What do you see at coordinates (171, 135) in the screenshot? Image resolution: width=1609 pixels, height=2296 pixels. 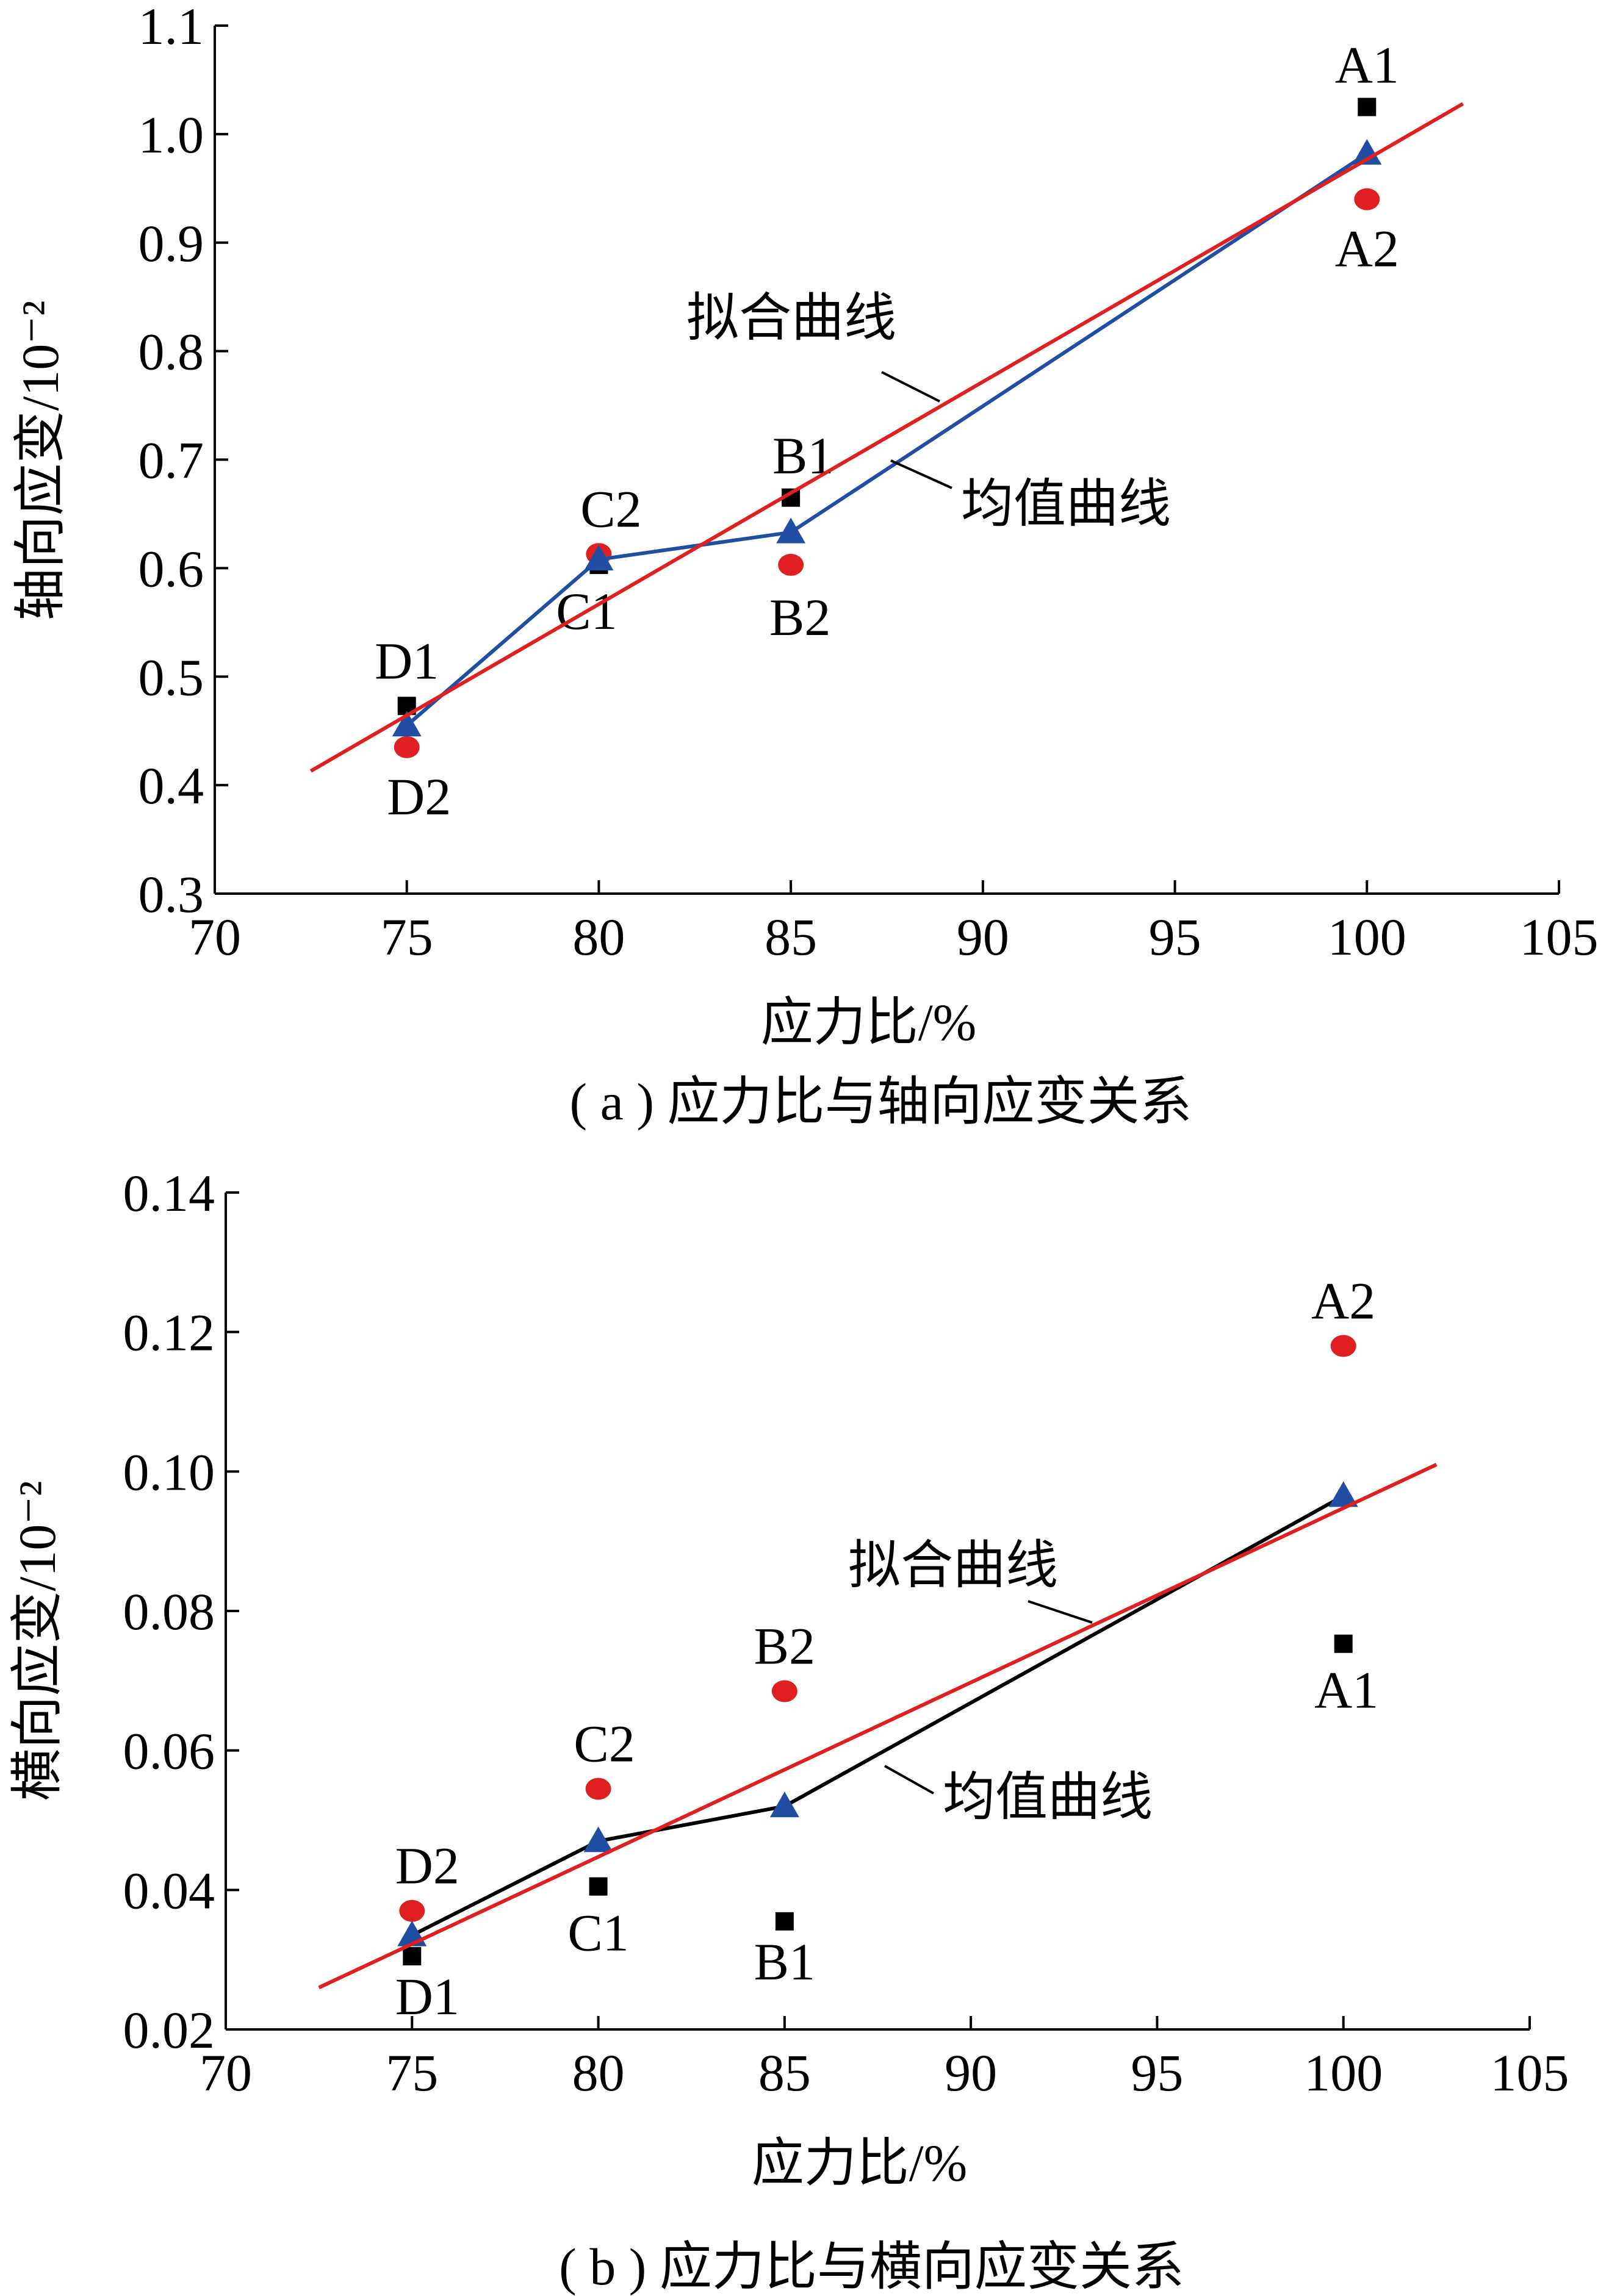 I see `y-tick-label: 1.0` at bounding box center [171, 135].